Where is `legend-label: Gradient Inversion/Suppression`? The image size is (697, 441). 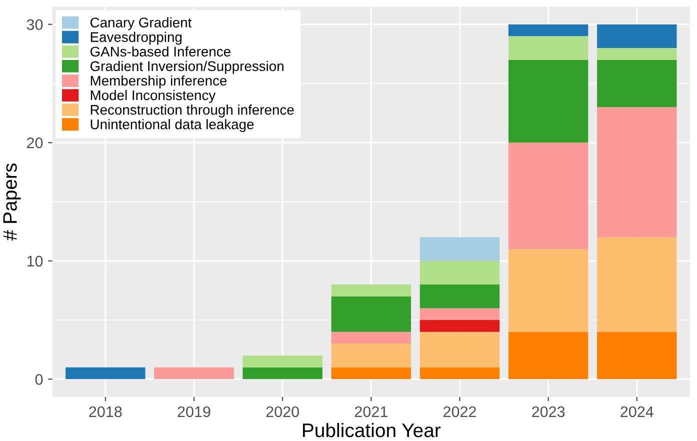 legend-label: Gradient Inversion/Suppression is located at coordinates (187, 67).